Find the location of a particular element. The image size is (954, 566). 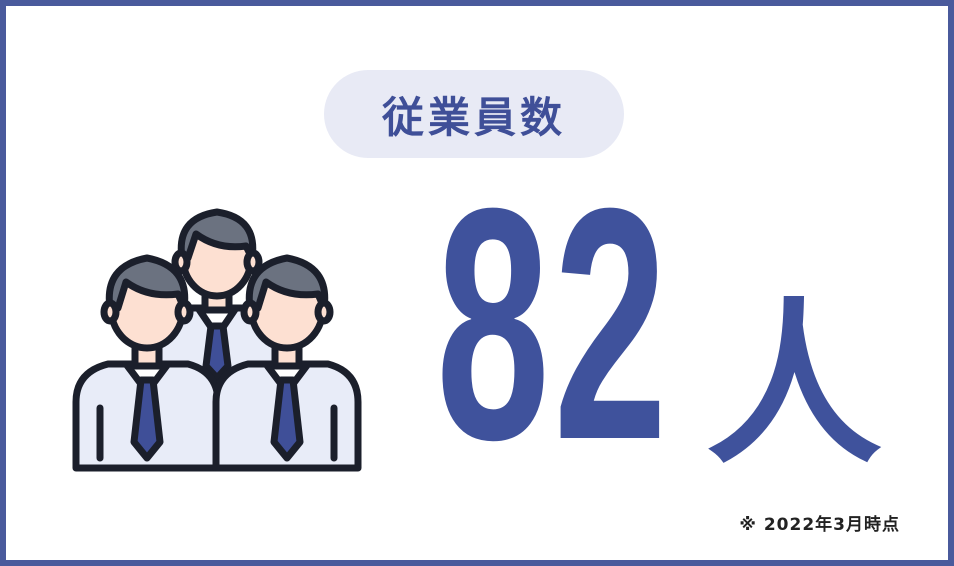

heading-badge: 従業員数 is located at coordinates (474, 114).